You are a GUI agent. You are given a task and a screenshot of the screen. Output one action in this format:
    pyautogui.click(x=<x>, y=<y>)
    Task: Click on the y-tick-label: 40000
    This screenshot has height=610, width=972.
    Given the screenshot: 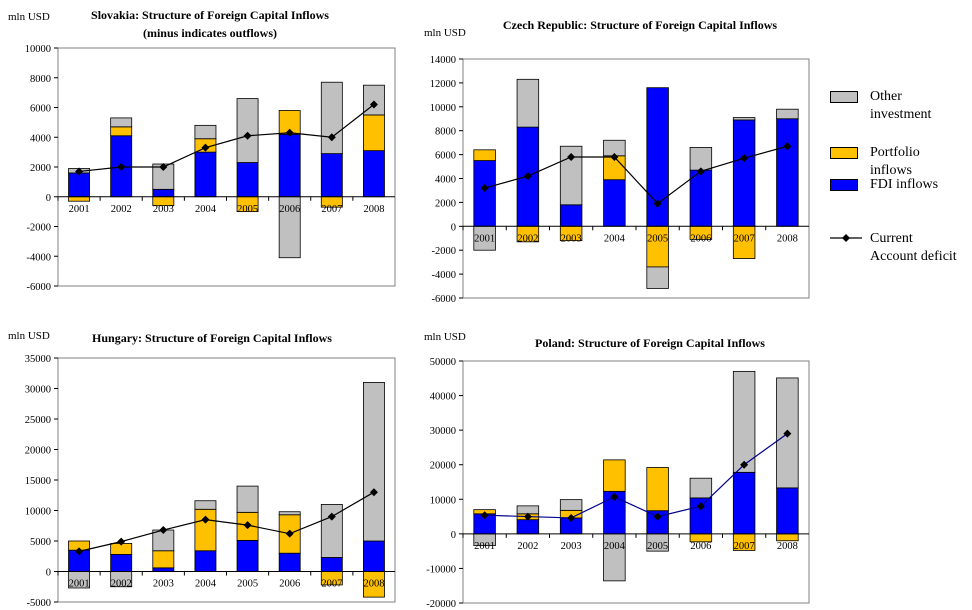 What is the action you would take?
    pyautogui.click(x=443, y=397)
    